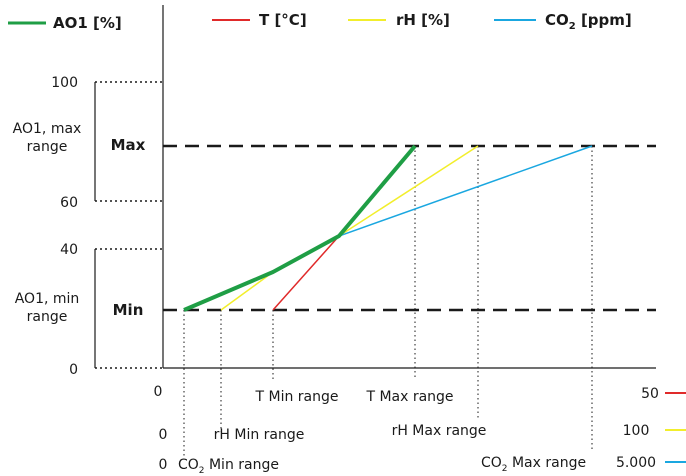 The width and height of the screenshot is (686, 476). What do you see at coordinates (259, 435) in the screenshot?
I see `rh-min-label: rH Min range` at bounding box center [259, 435].